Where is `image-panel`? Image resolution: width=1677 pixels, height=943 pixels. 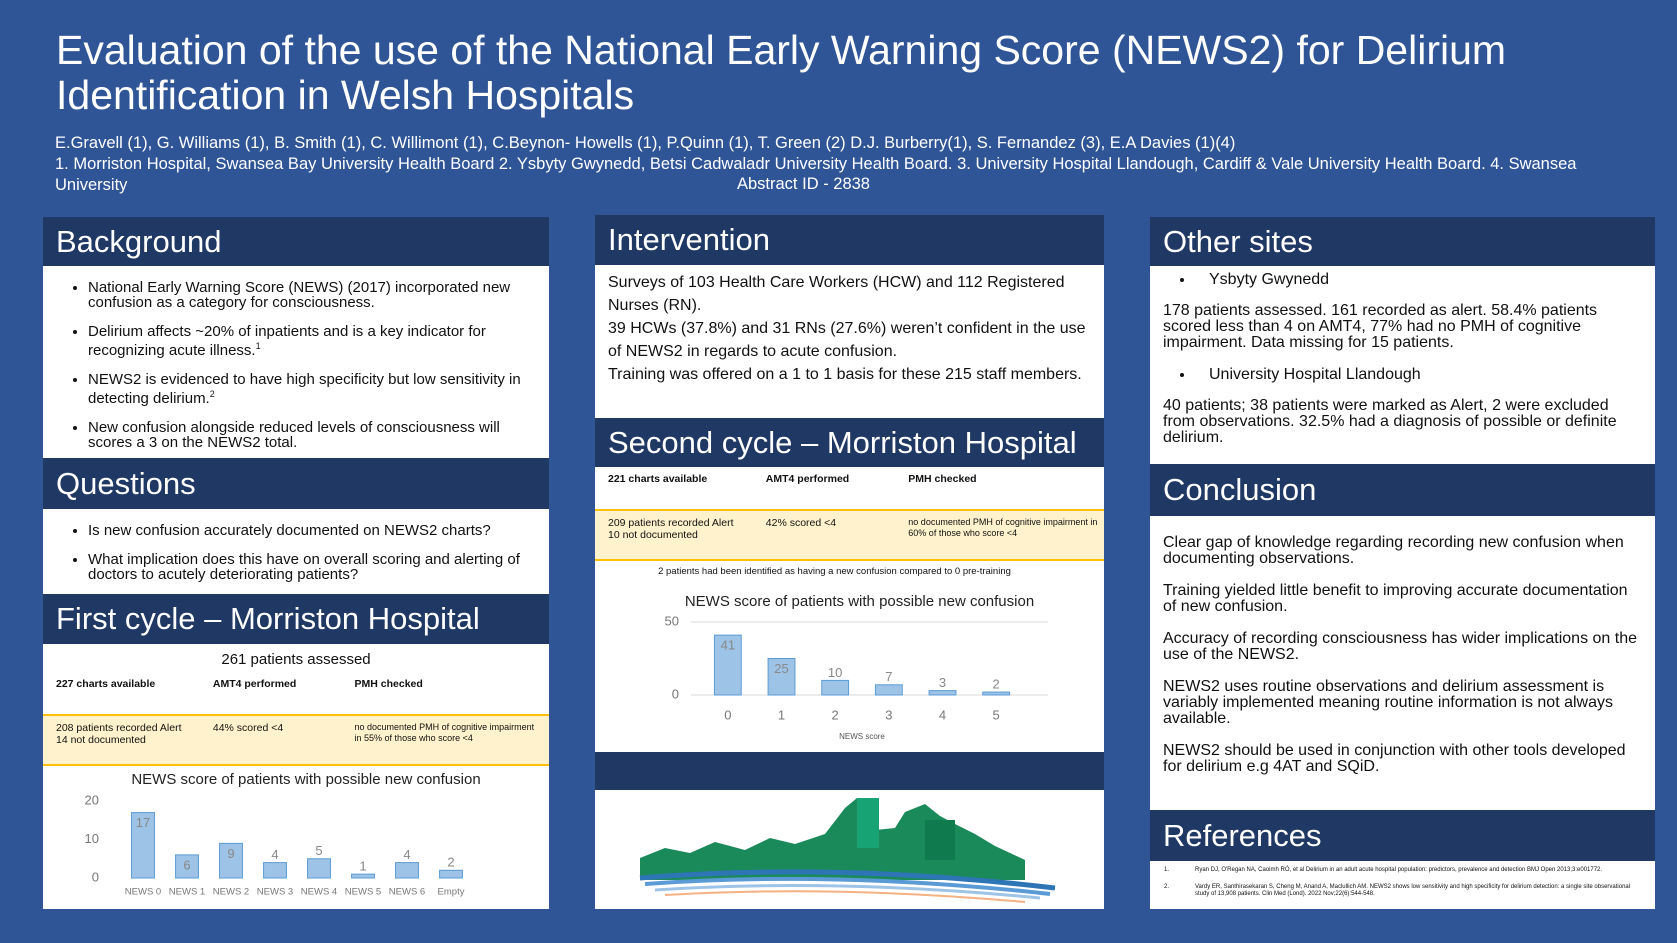 image-panel is located at coordinates (849, 849).